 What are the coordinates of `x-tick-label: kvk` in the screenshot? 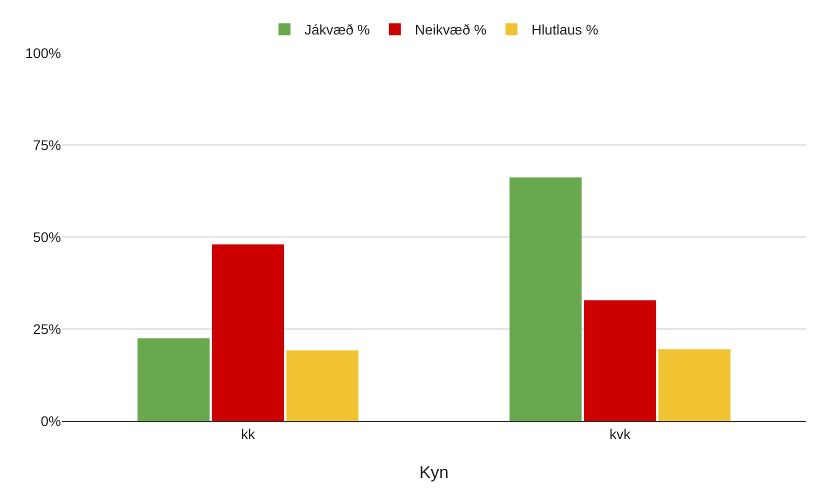 It's located at (621, 434).